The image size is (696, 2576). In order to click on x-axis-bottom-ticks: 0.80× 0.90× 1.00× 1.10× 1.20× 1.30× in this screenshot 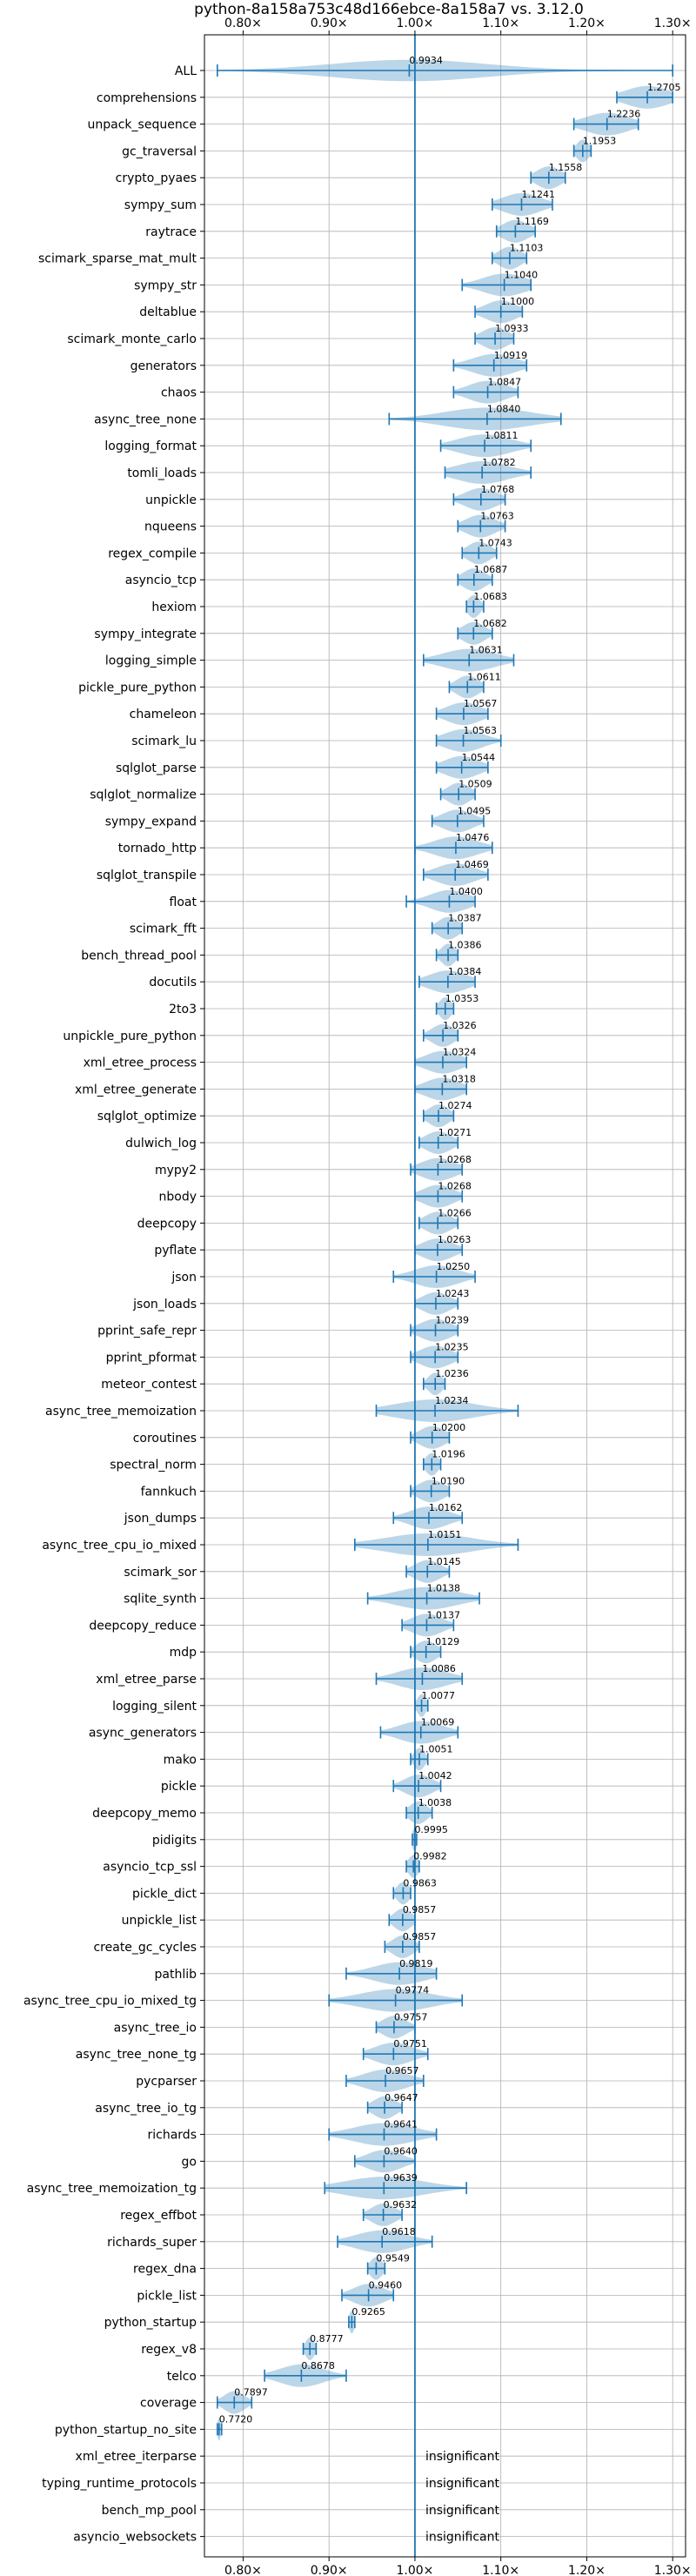, I will do `click(458, 2566)`.